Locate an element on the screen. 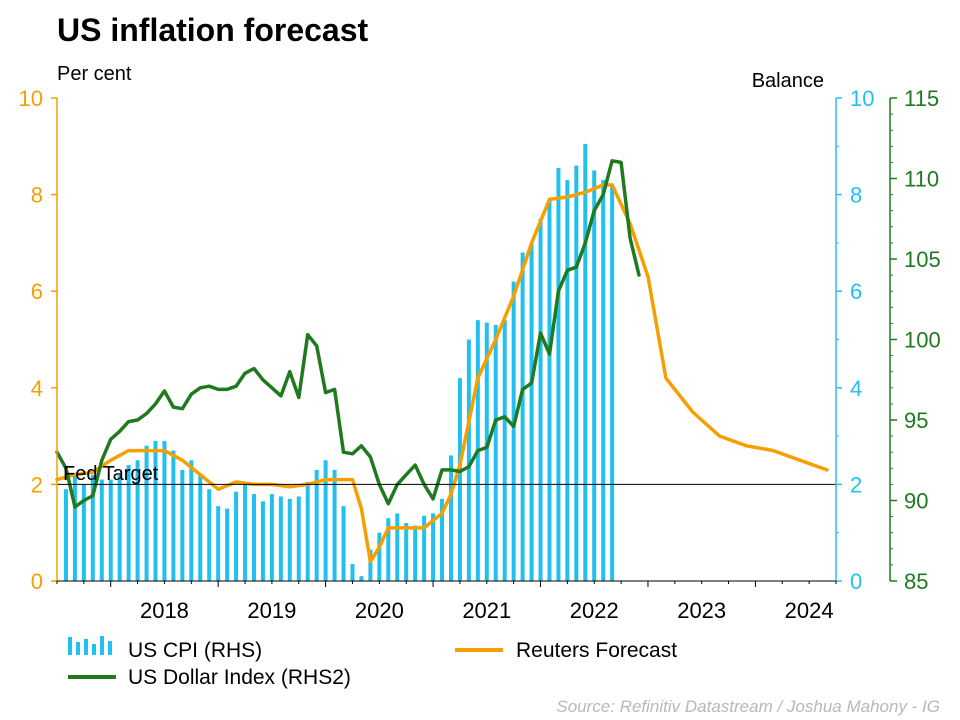 This screenshot has height=720, width=960. x-axis-tick-label: 2021 is located at coordinates (486, 610).